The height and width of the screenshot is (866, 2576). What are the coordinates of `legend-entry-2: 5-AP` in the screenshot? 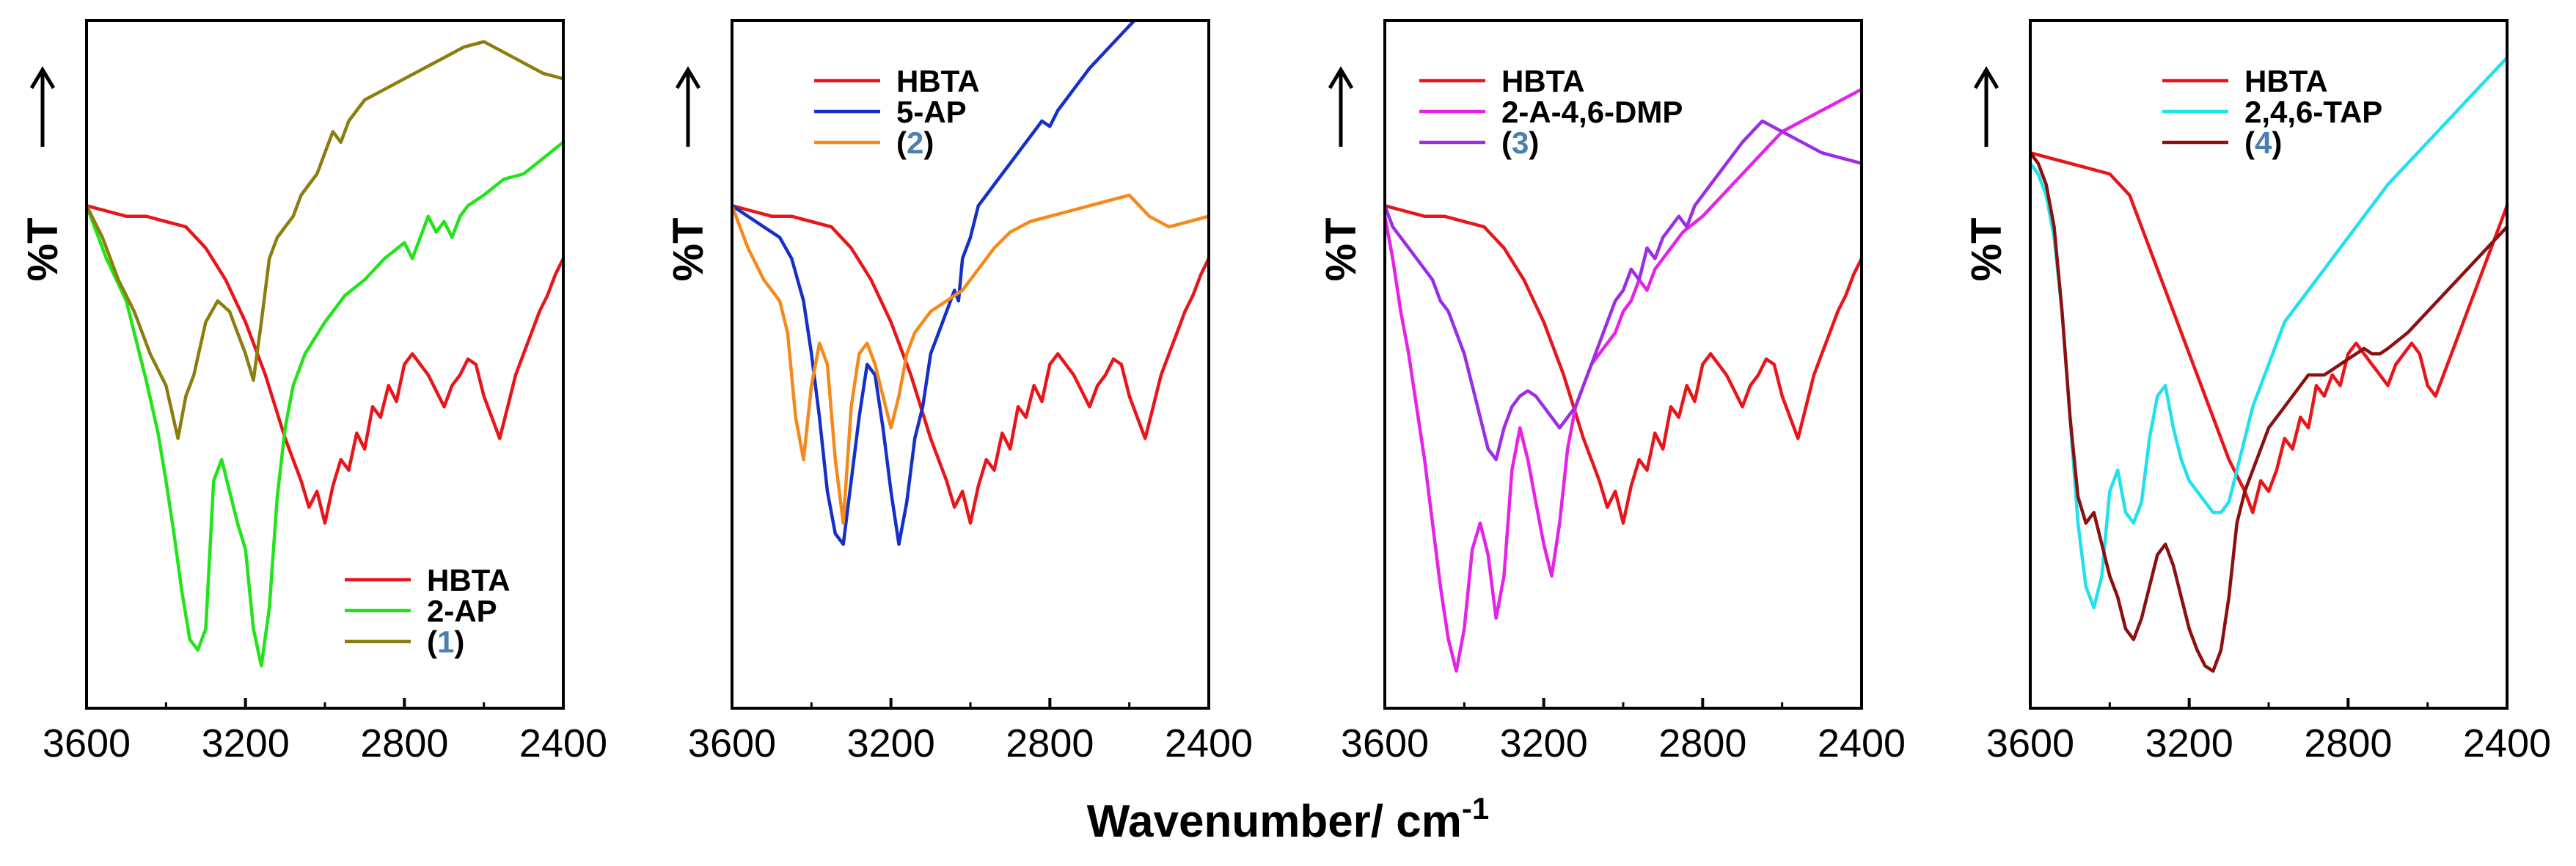 It's located at (932, 112).